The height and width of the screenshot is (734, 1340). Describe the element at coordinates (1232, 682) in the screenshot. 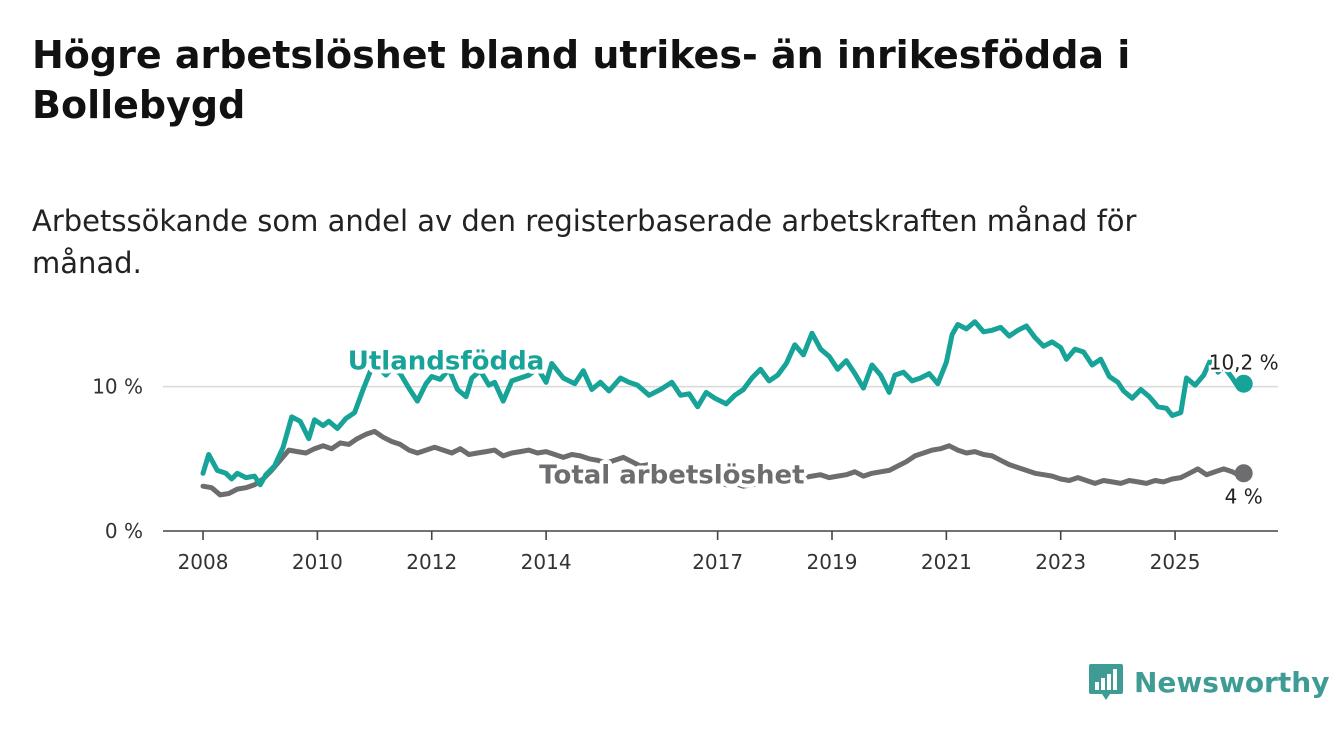

I see `brand-name: Newsworthy` at that location.